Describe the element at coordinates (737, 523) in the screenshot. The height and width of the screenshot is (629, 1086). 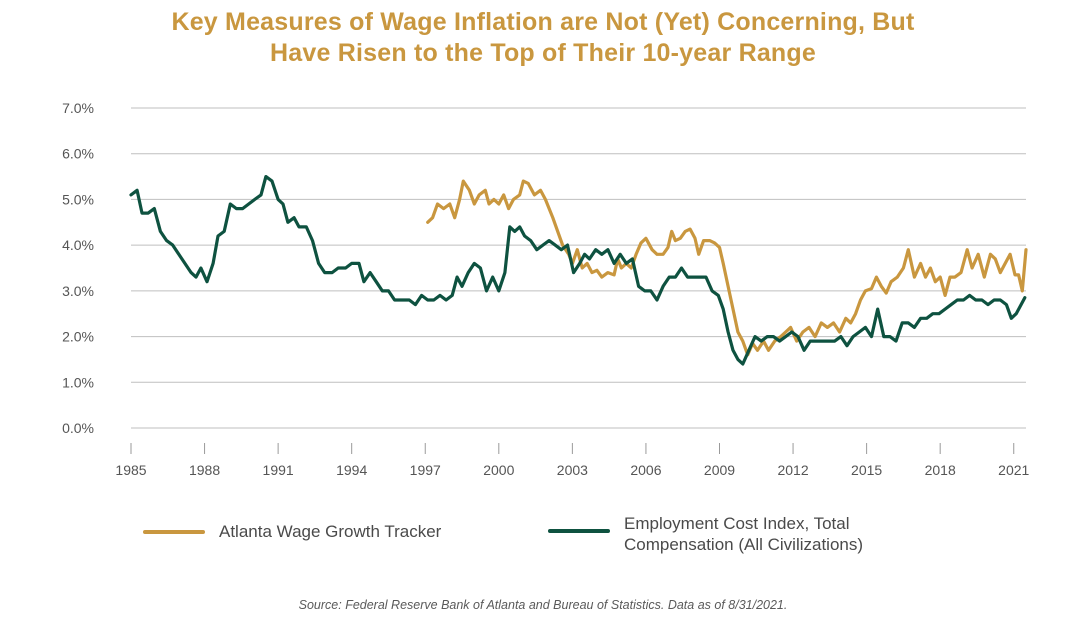
I see `legend-label-eci-line-1: Employment Cost Index, Total` at that location.